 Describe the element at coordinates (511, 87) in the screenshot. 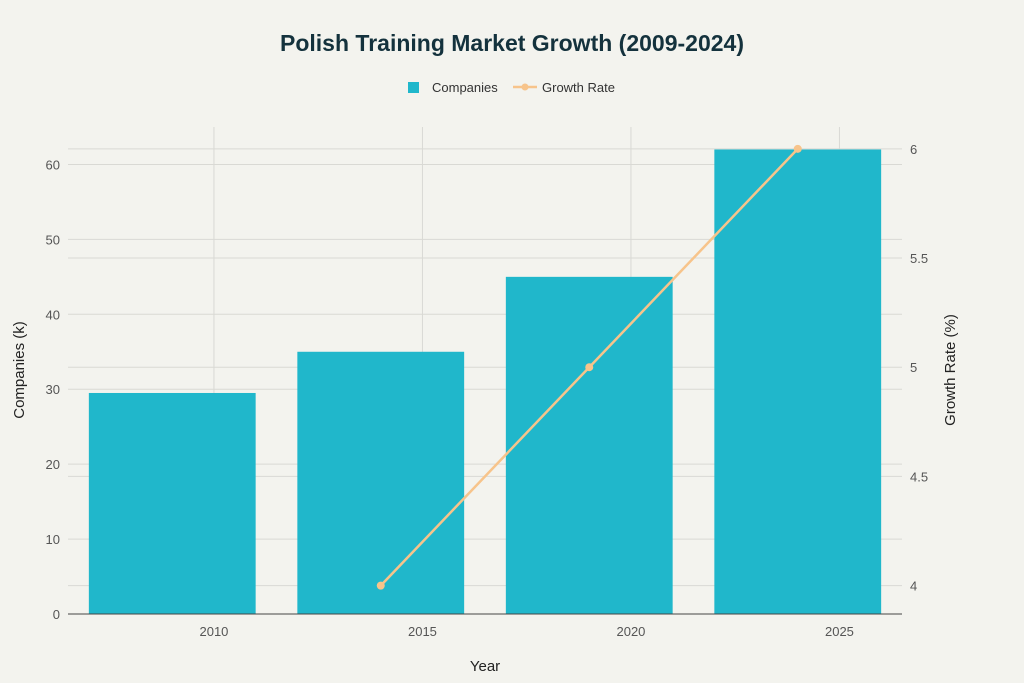

I see `legend: Companies Growth Rate` at that location.